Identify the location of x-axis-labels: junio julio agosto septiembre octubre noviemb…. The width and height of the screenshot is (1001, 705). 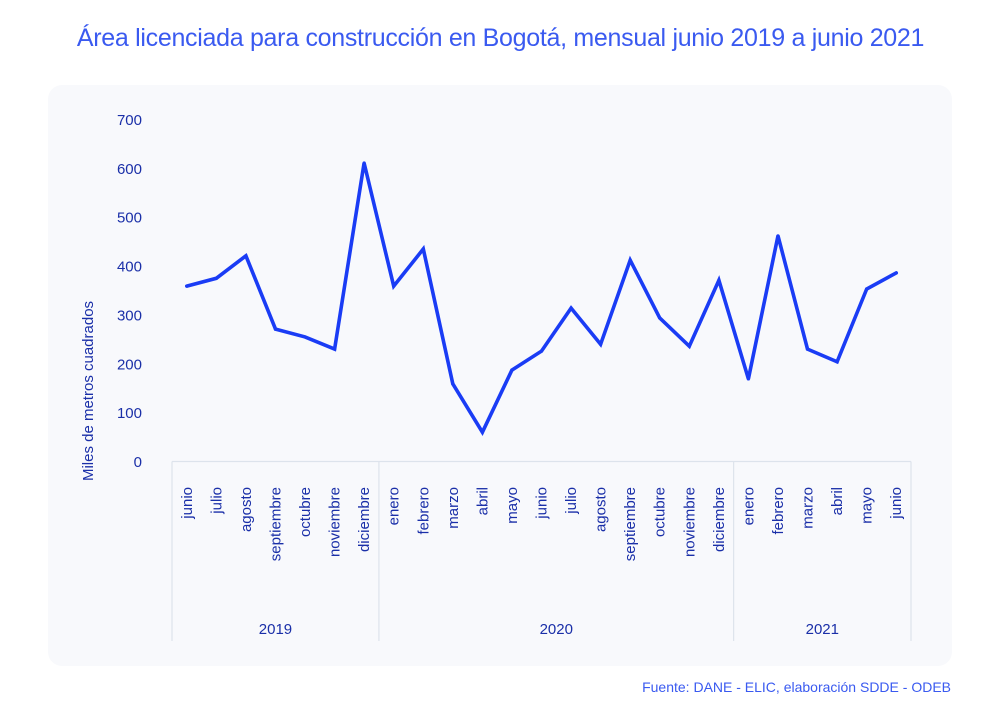
(542, 524).